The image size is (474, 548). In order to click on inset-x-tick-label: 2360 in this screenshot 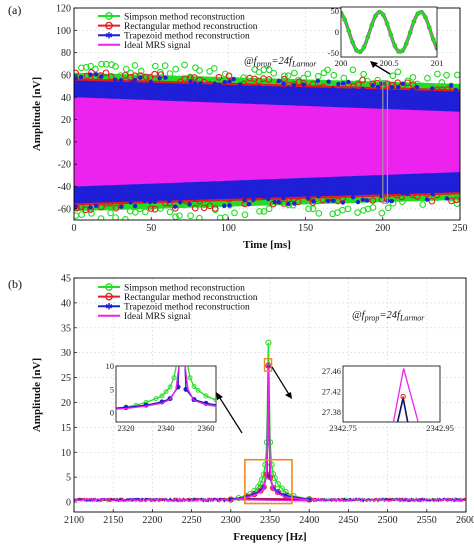, I will do `click(206, 428)`.